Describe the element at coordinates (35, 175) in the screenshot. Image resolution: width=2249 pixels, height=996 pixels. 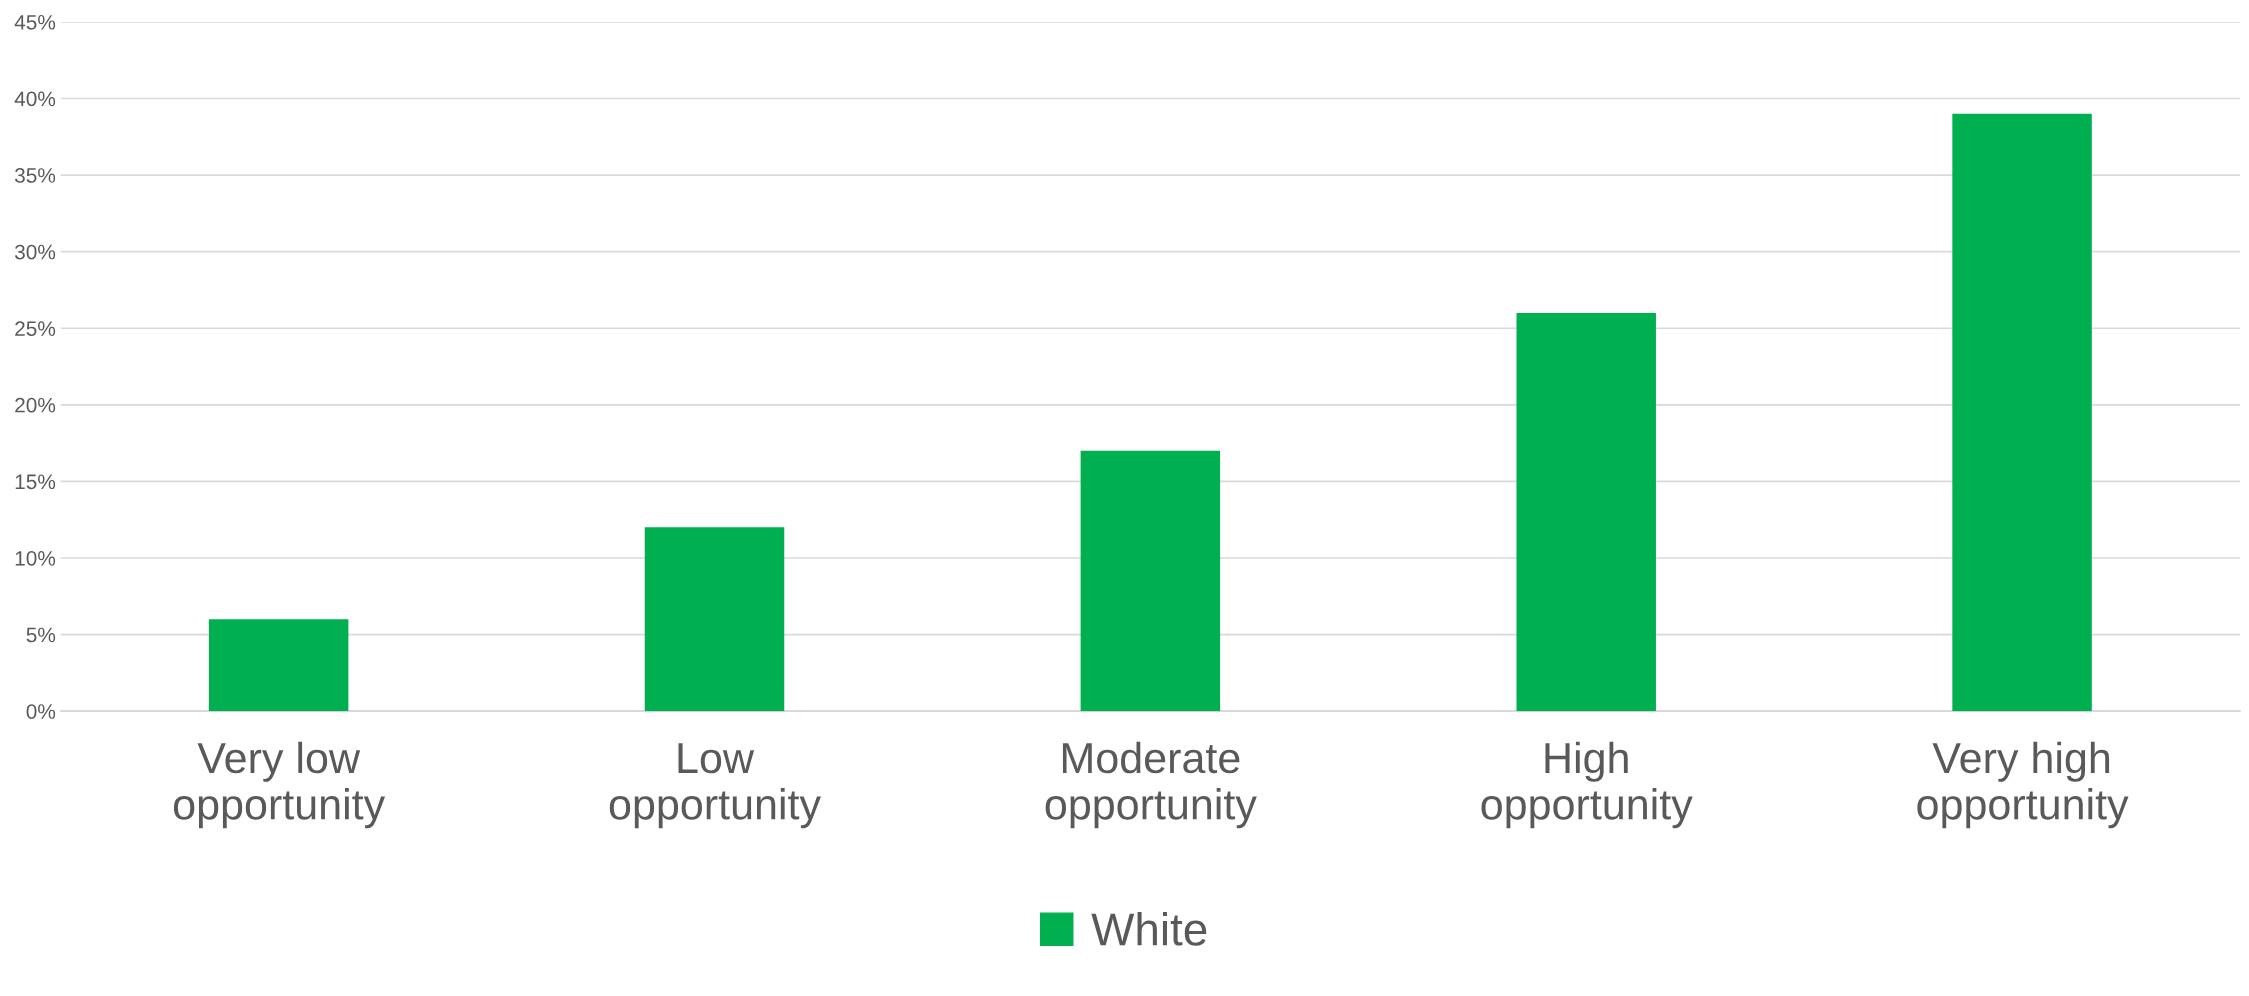
I see `y-tick-label: 35%` at that location.